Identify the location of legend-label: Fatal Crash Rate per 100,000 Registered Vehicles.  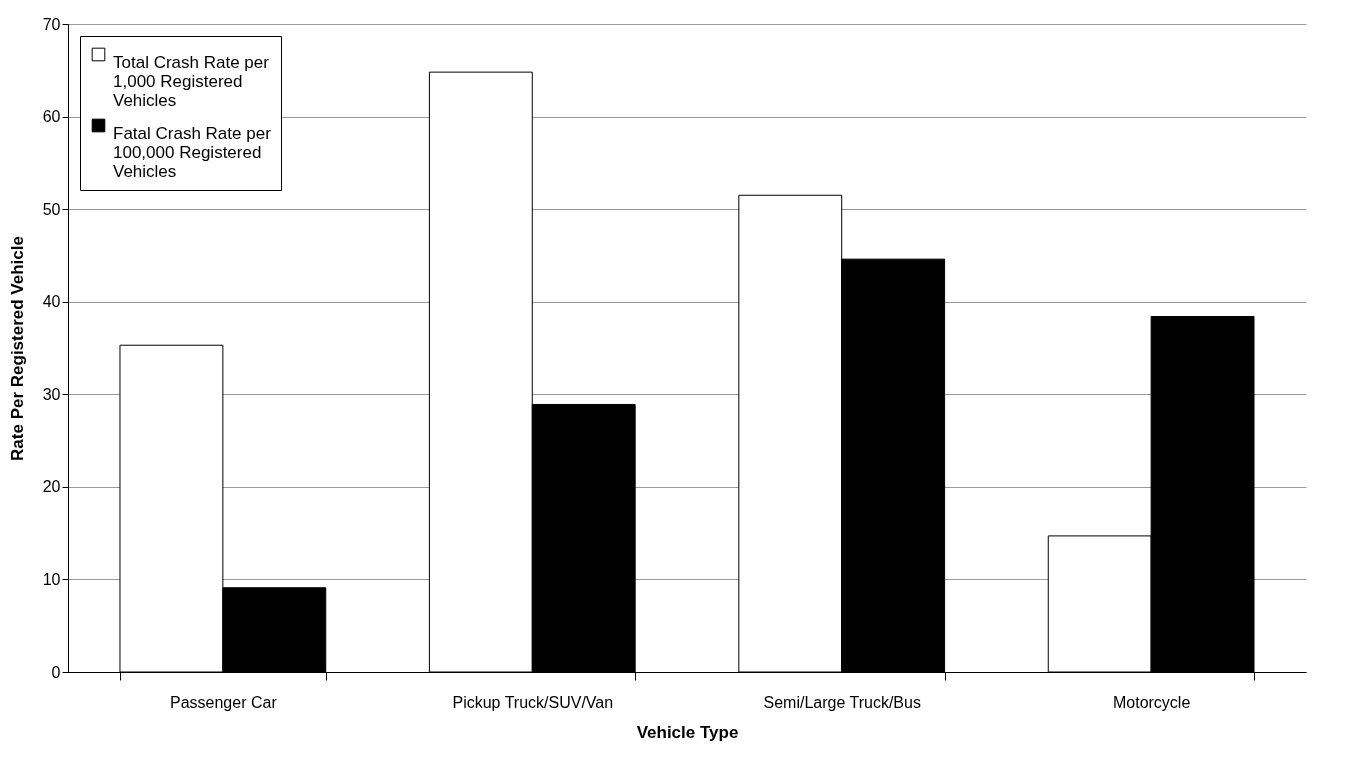
(192, 152).